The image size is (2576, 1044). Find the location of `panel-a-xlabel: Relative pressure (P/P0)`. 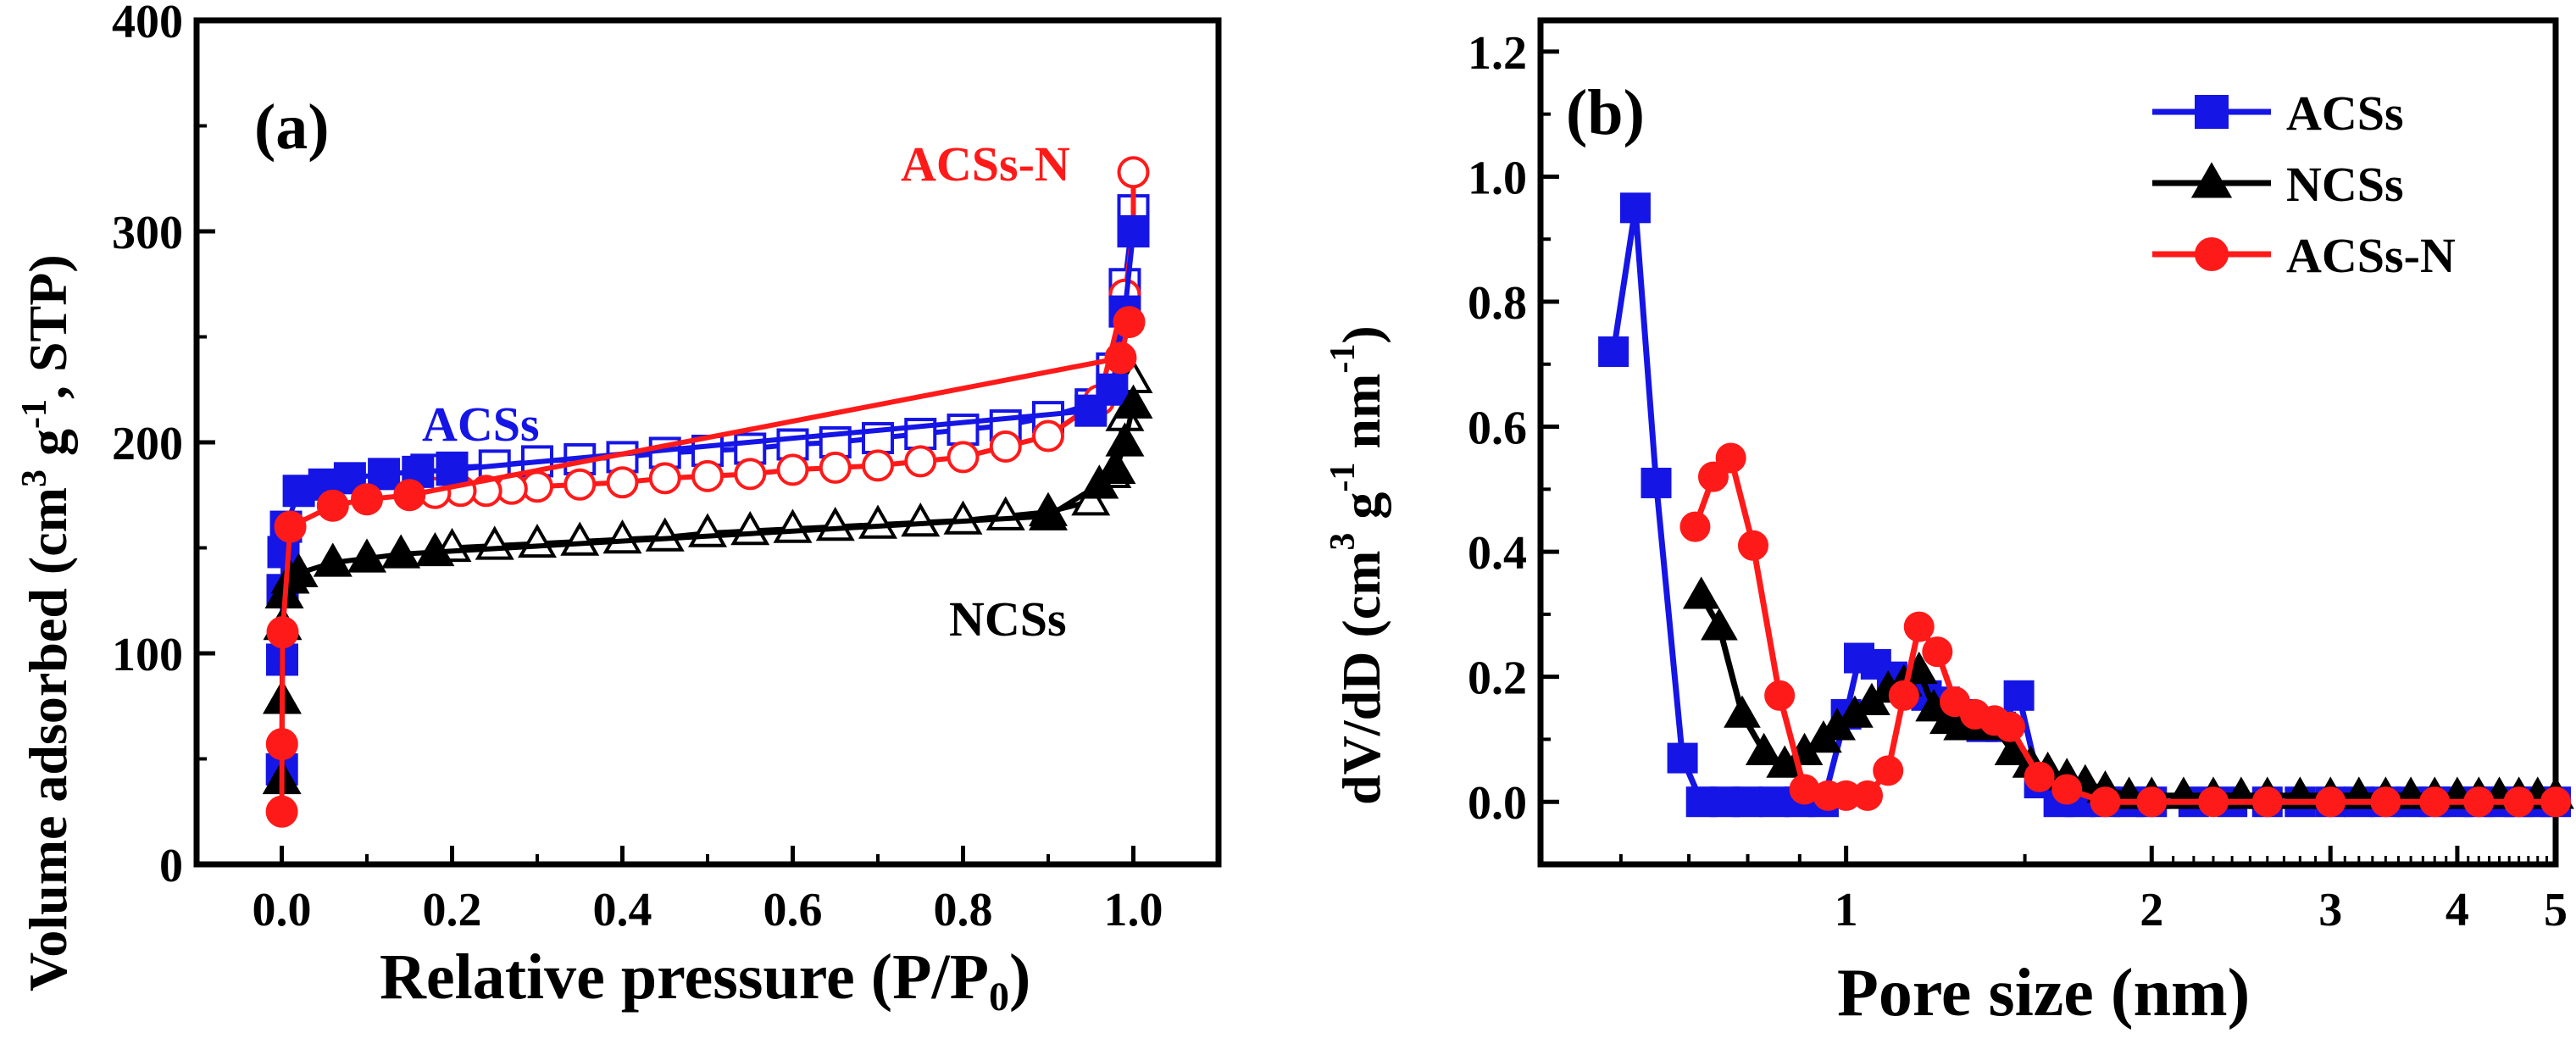

panel-a-xlabel: Relative pressure (P/P0) is located at coordinates (705, 980).